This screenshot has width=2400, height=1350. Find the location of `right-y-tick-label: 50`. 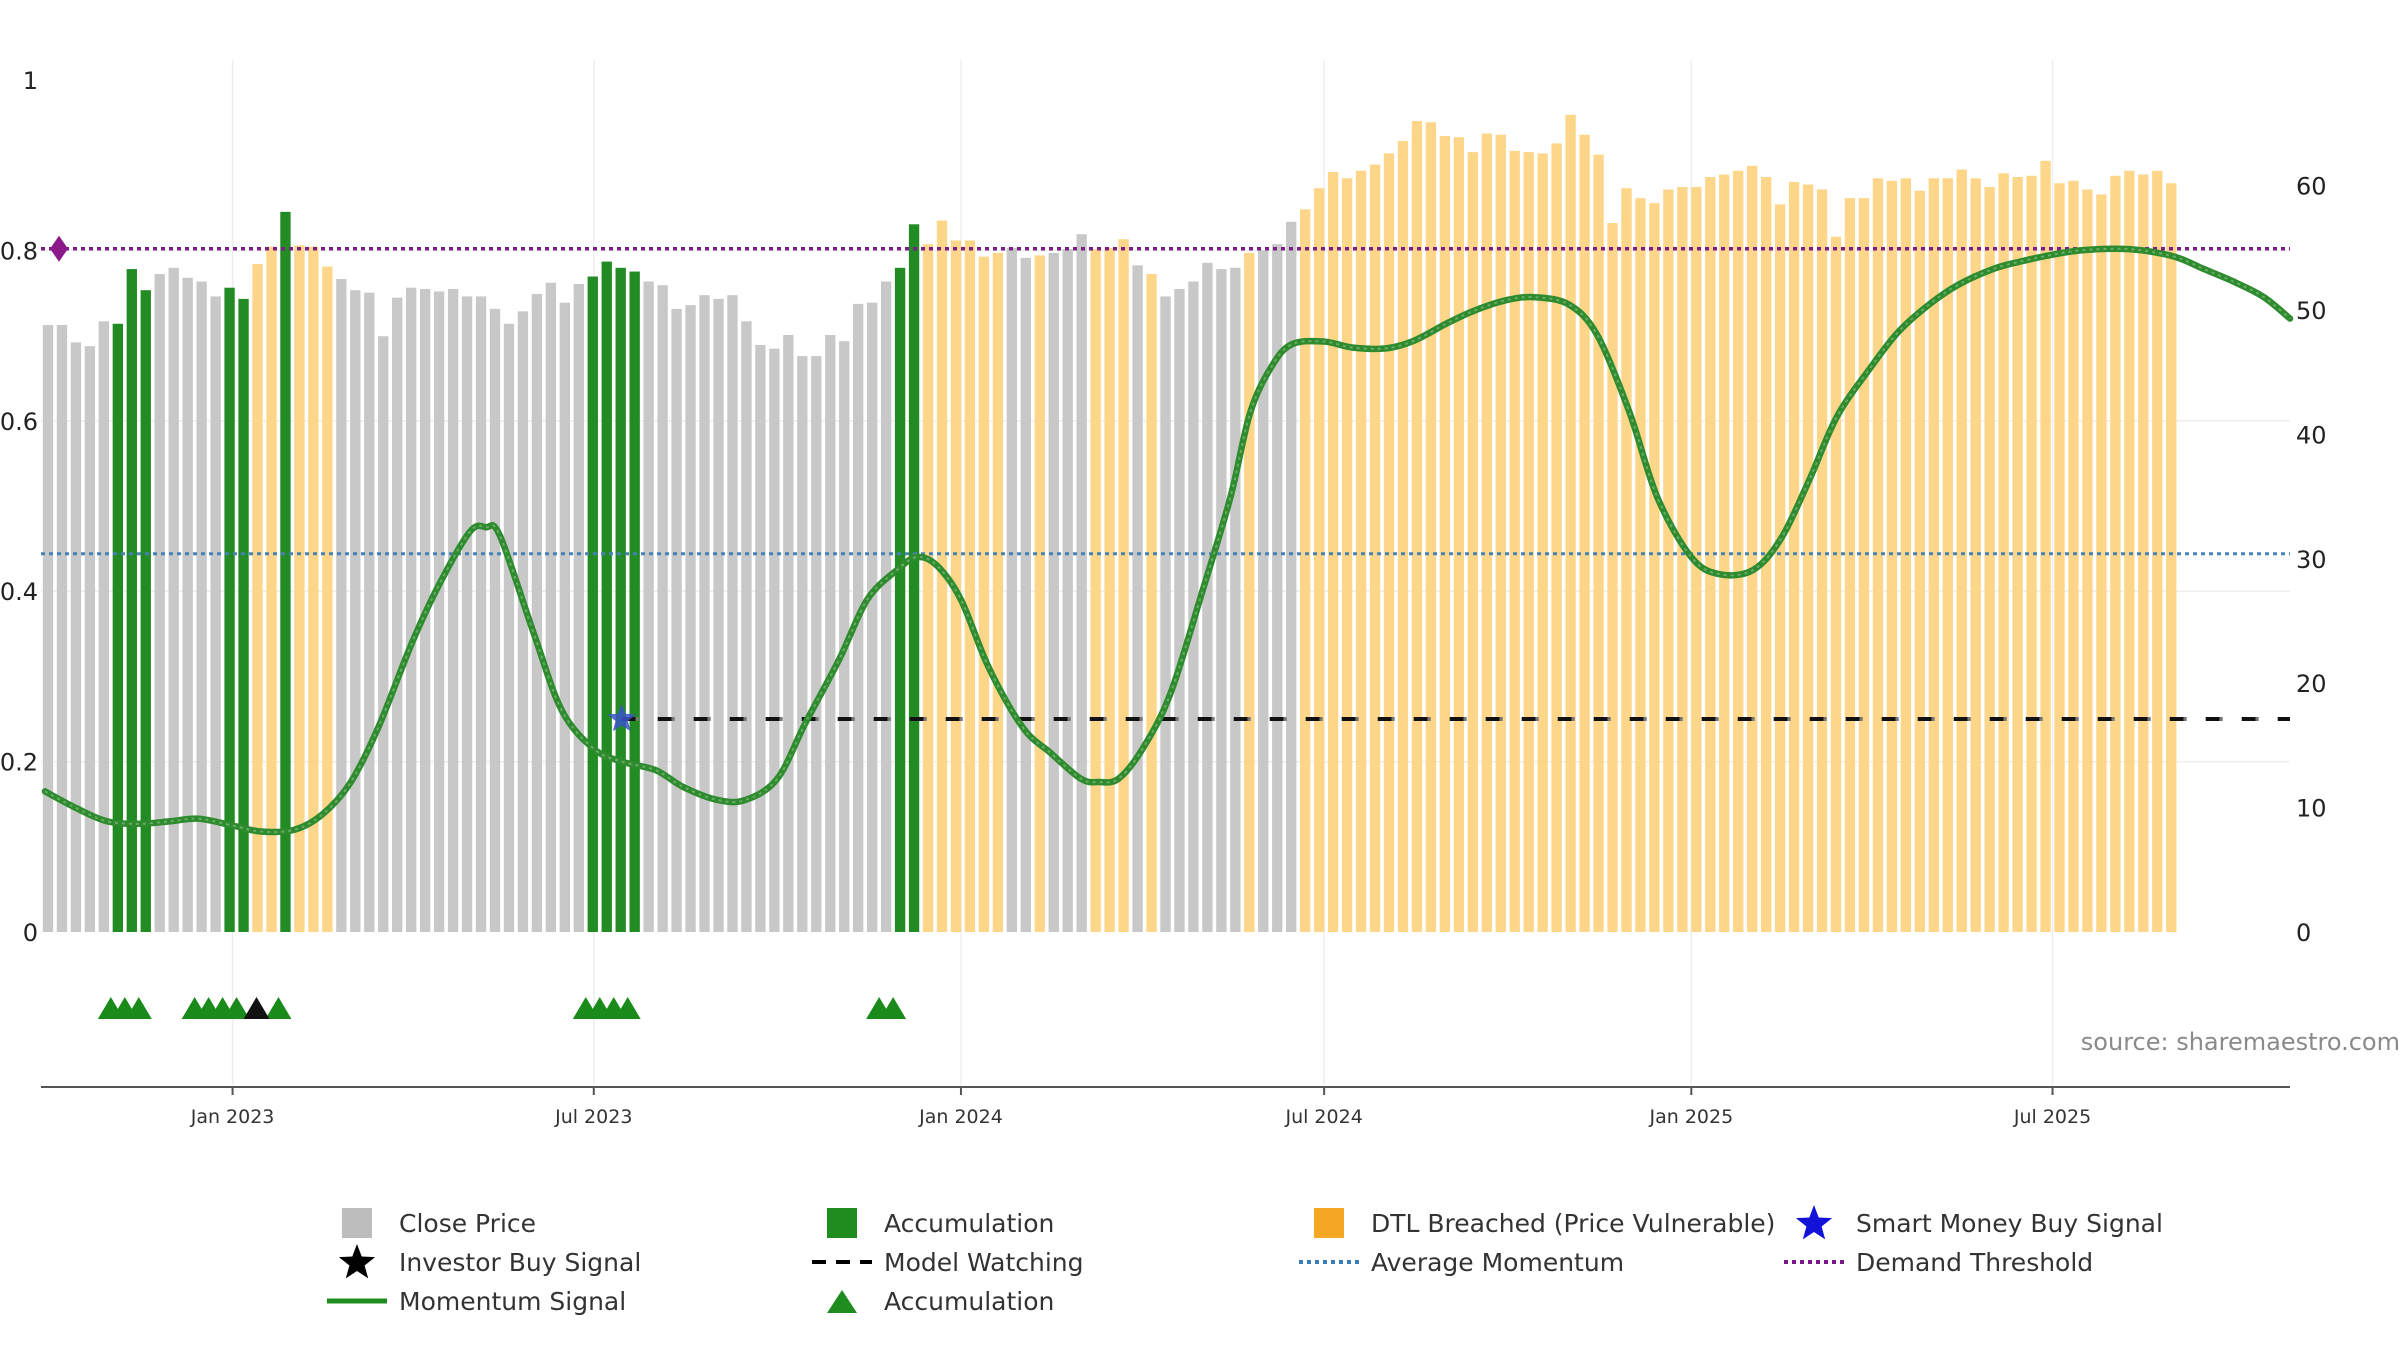

right-y-tick-label: 50 is located at coordinates (2311, 311).